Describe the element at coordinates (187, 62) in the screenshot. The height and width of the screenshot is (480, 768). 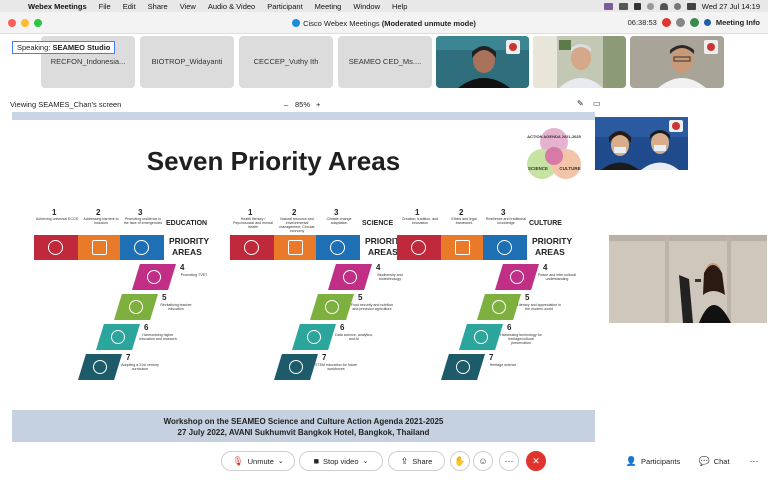
I see `participant-tile-biotrop: BIOTROP_Widayanti` at that location.